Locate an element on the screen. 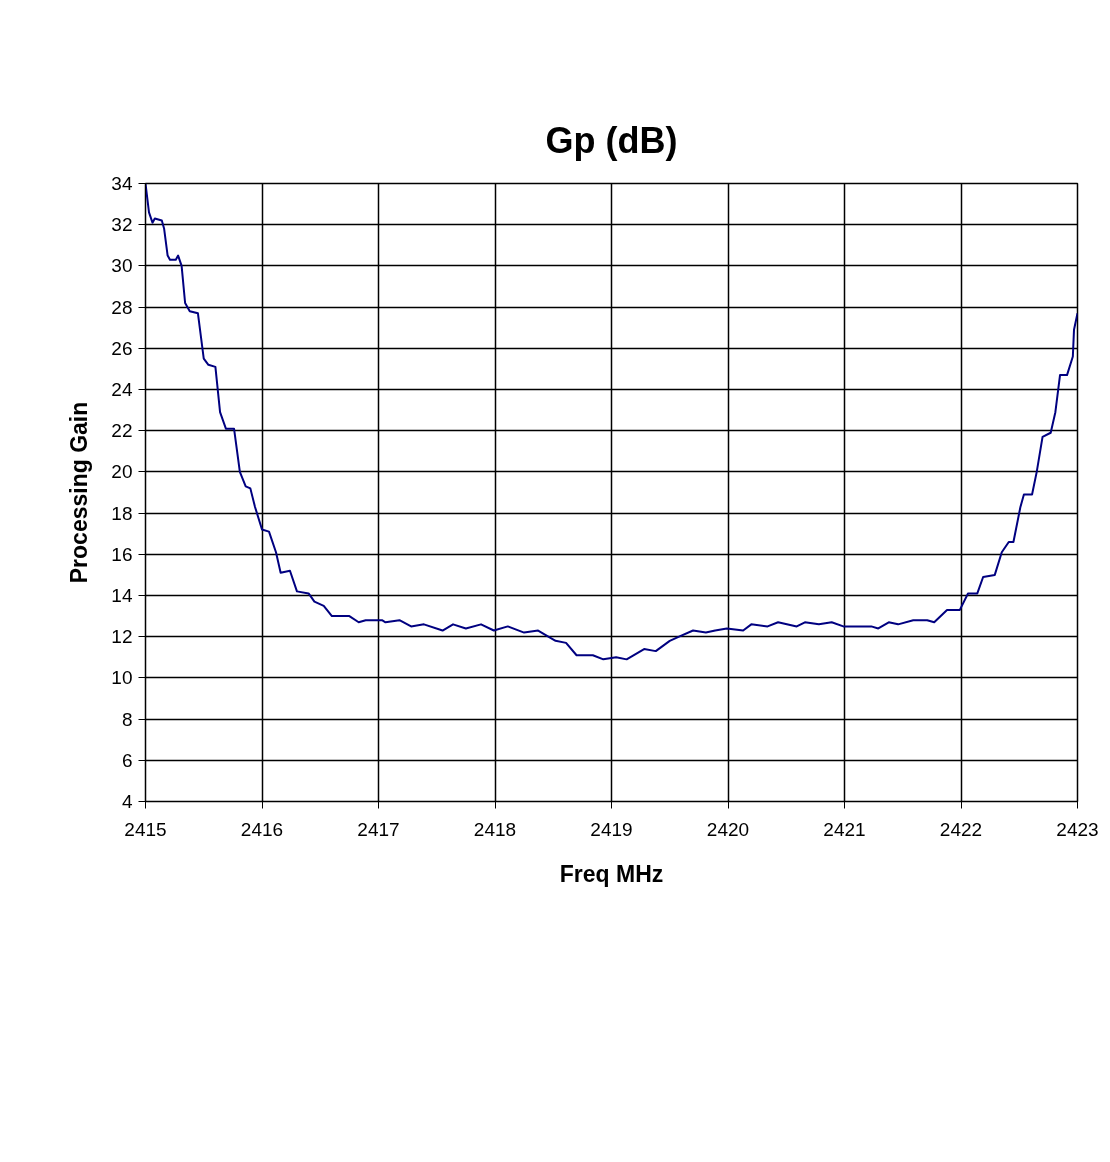 The height and width of the screenshot is (1162, 1110). x-tick-label: 2416 is located at coordinates (262, 829).